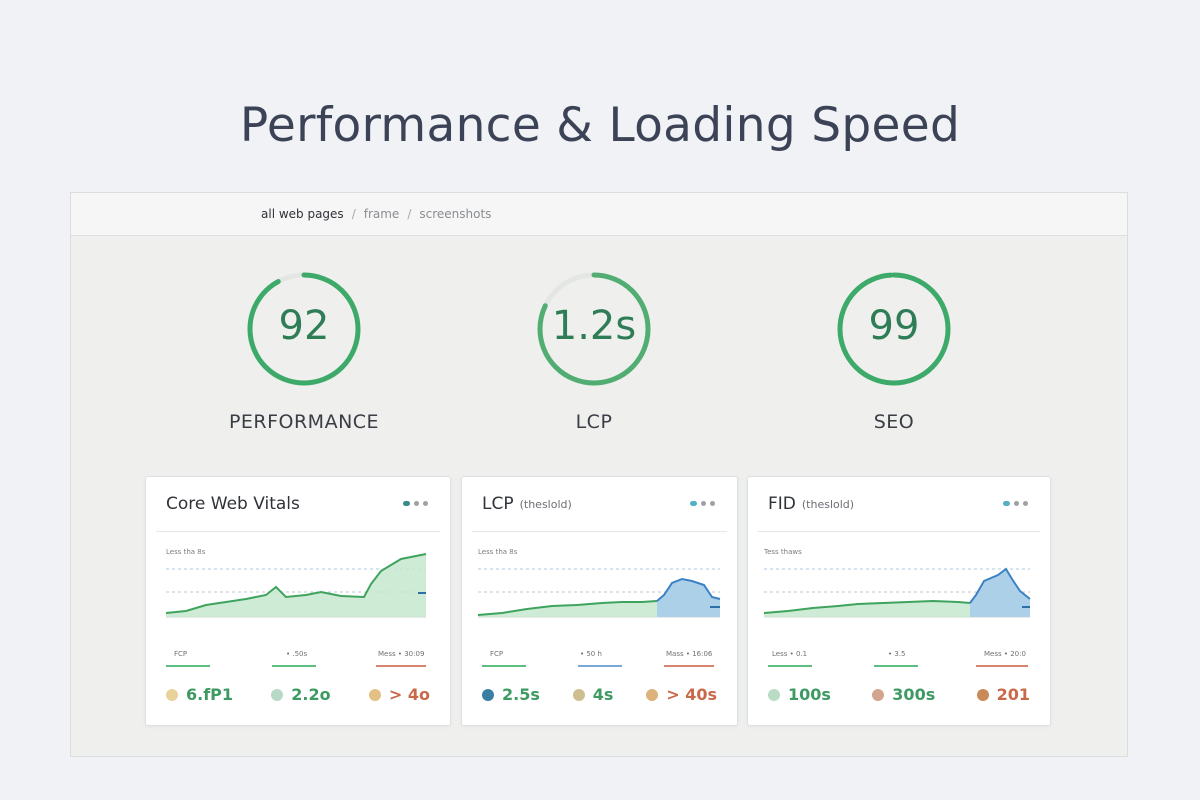 This screenshot has height=800, width=1200. What do you see at coordinates (591, 654) in the screenshot?
I see `legend-label: • 50 h` at bounding box center [591, 654].